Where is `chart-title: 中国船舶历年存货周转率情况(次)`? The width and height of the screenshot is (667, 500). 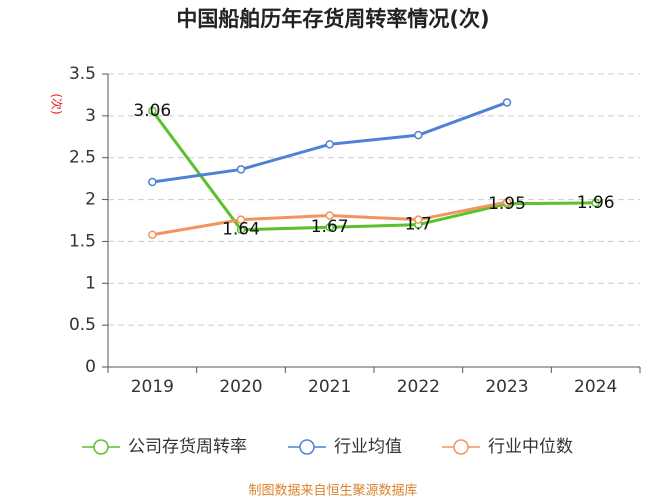
chart-title: 中国船舶历年存货周转率情况(次) is located at coordinates (332, 19).